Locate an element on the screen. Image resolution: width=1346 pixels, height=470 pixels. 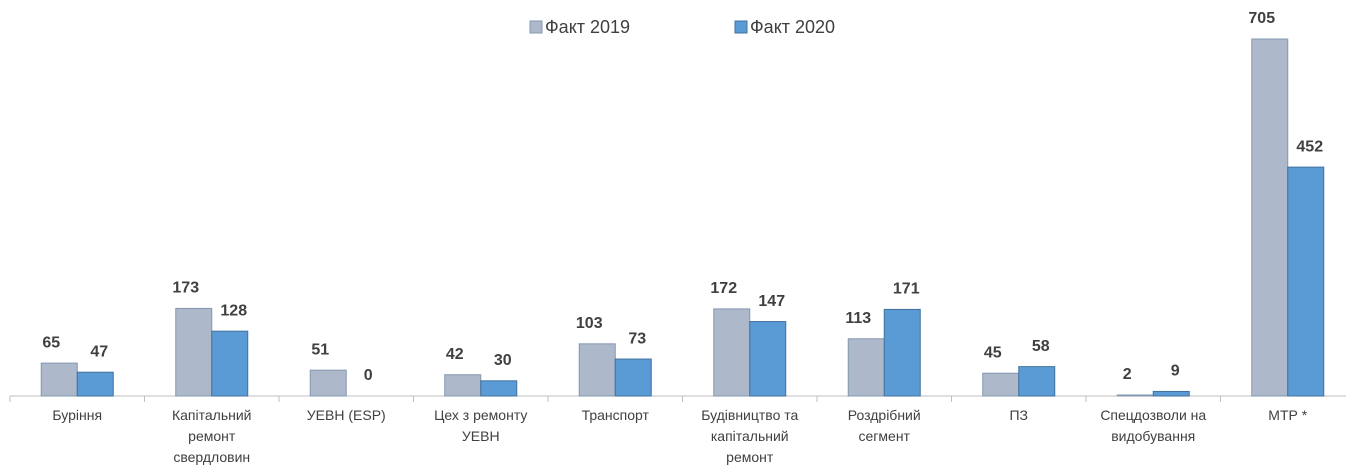
x-tick-label: Будівництво та капітальний ремонт is located at coordinates (750, 436).